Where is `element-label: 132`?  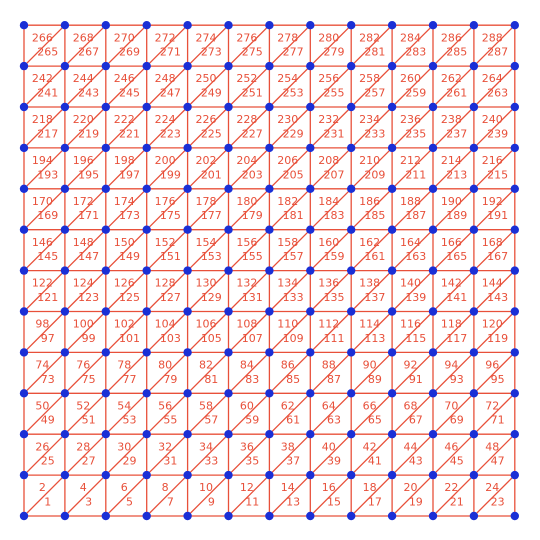 element-label: 132 is located at coordinates (246, 283).